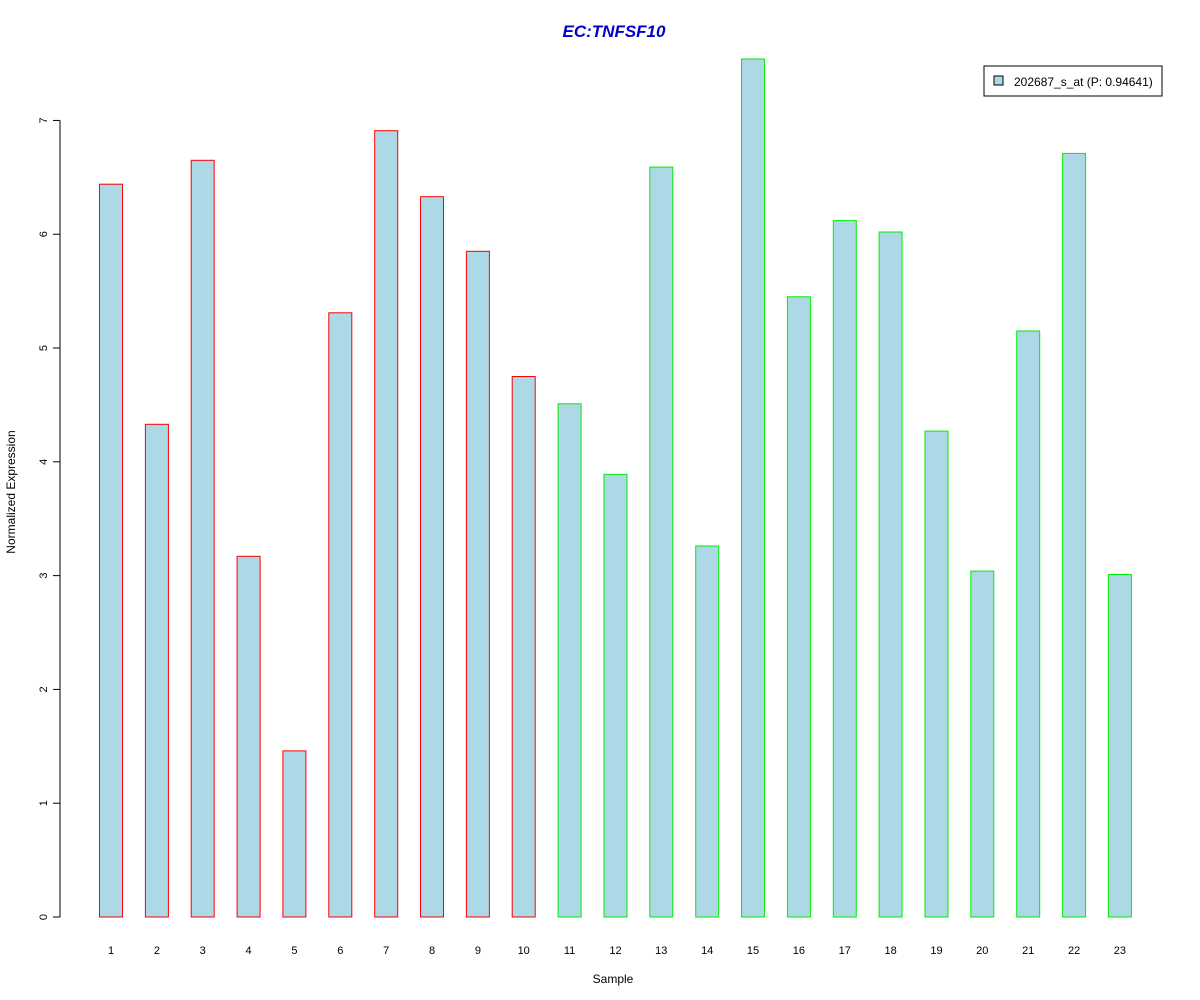 The height and width of the screenshot is (1000, 1200). What do you see at coordinates (845, 951) in the screenshot?
I see `x-tick-label: 17` at bounding box center [845, 951].